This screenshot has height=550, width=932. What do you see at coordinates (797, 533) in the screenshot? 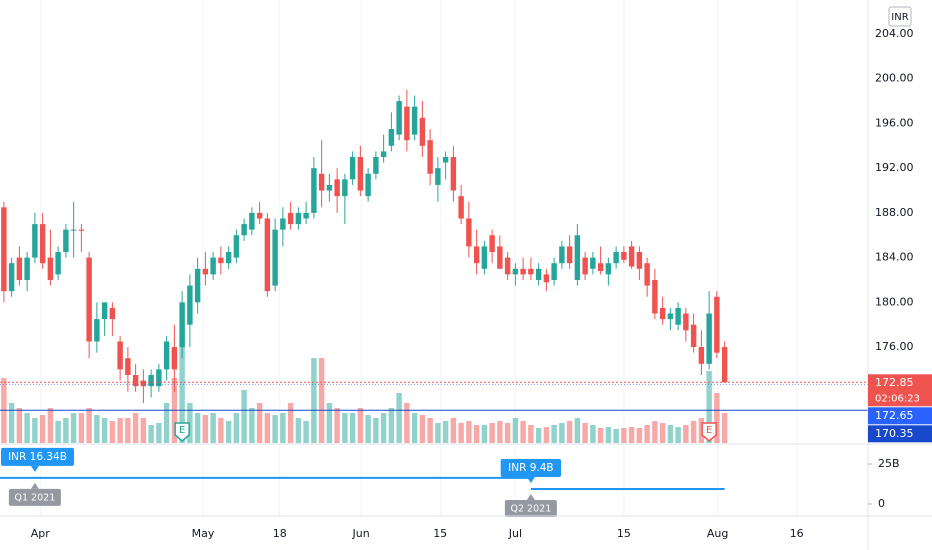
I see `x-tick-label: 16` at bounding box center [797, 533].